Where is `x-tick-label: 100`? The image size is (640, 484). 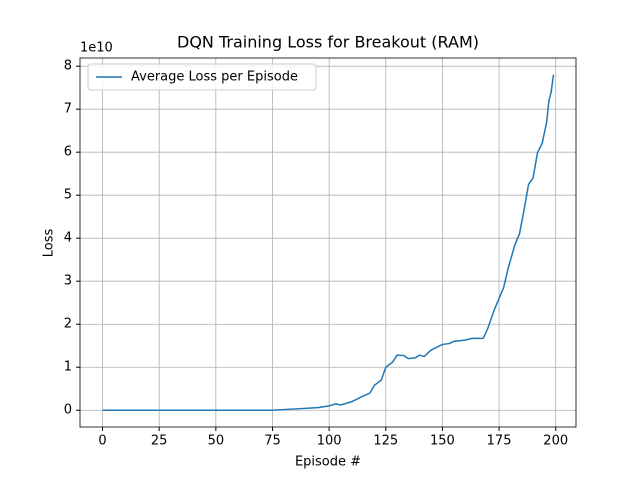 x-tick-label: 100 is located at coordinates (329, 441).